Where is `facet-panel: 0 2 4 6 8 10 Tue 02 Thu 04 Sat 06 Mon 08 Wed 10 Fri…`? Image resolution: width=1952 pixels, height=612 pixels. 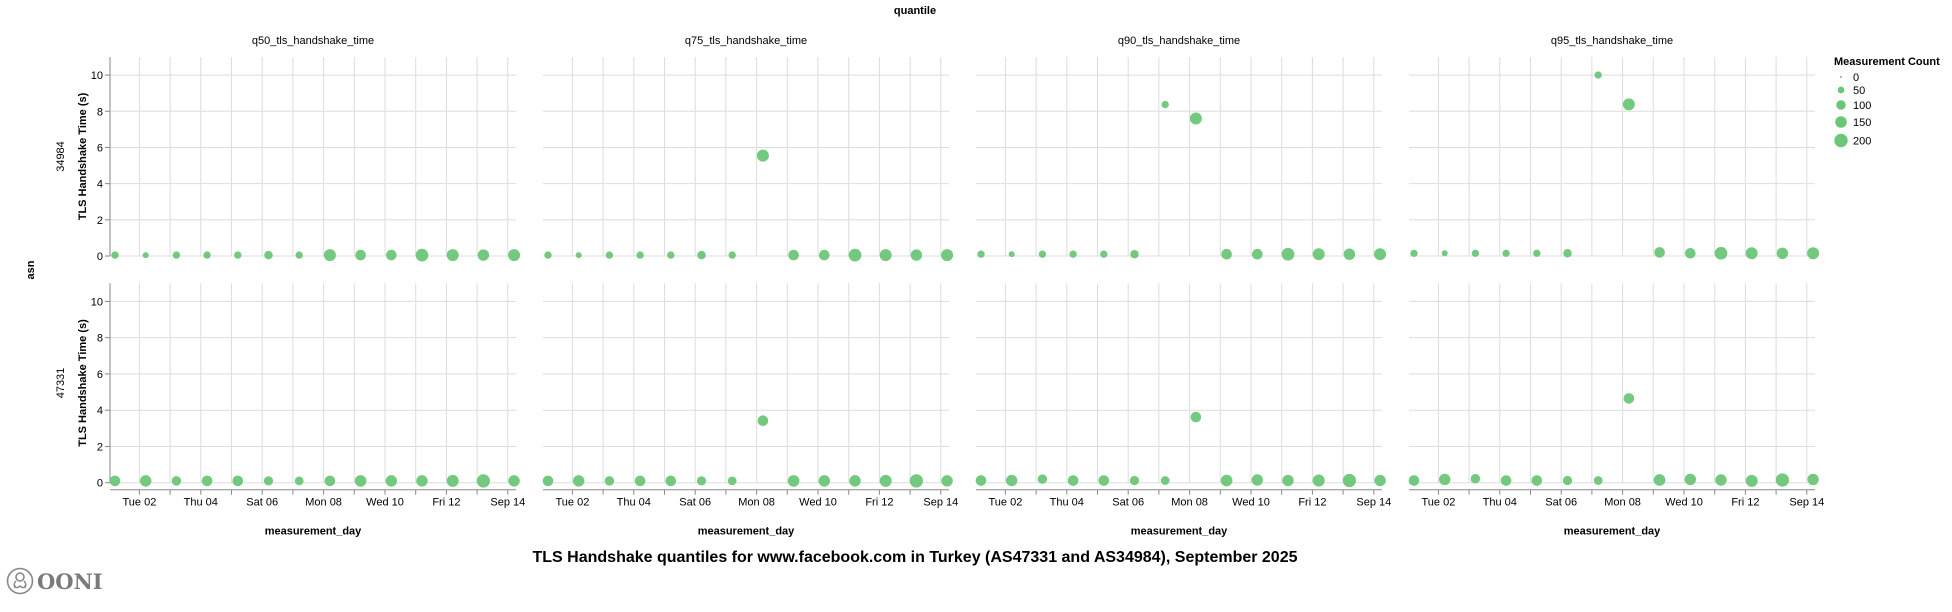 facet-panel: 0 2 4 6 8 10 Tue 02 Thu 04 Sat 06 Mon 08 Wed 10 Fri… is located at coordinates (308, 410).